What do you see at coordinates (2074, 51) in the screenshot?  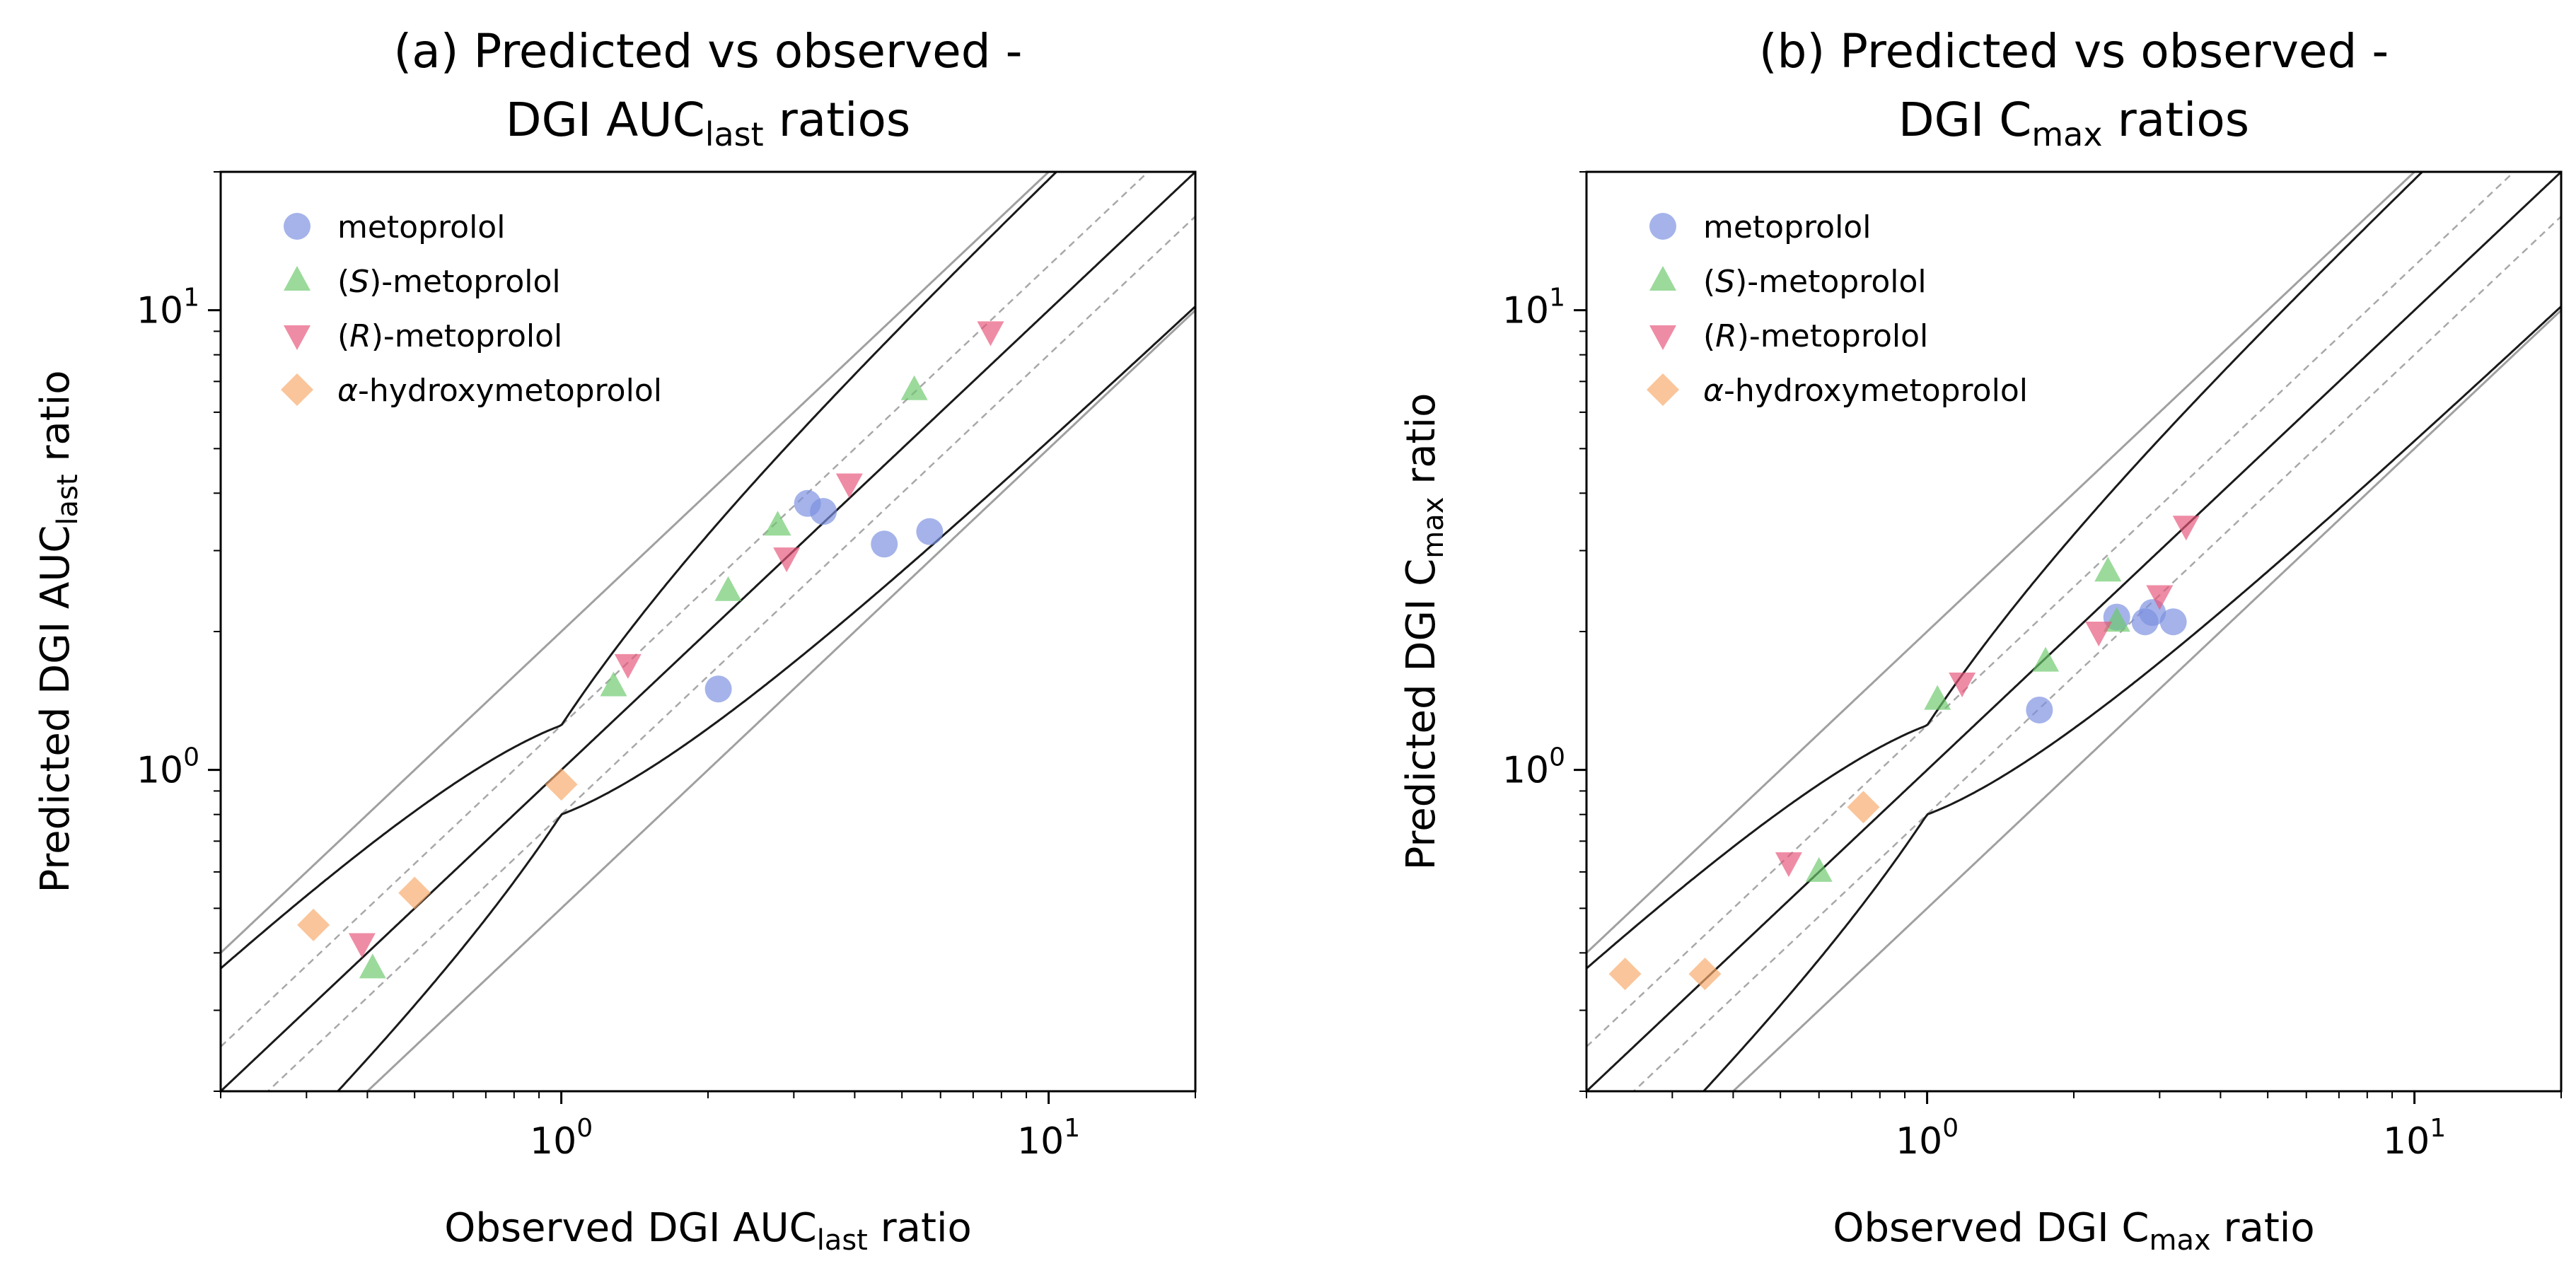 I see `chart-title-line-1: (b) Predicted vs observed -` at bounding box center [2074, 51].